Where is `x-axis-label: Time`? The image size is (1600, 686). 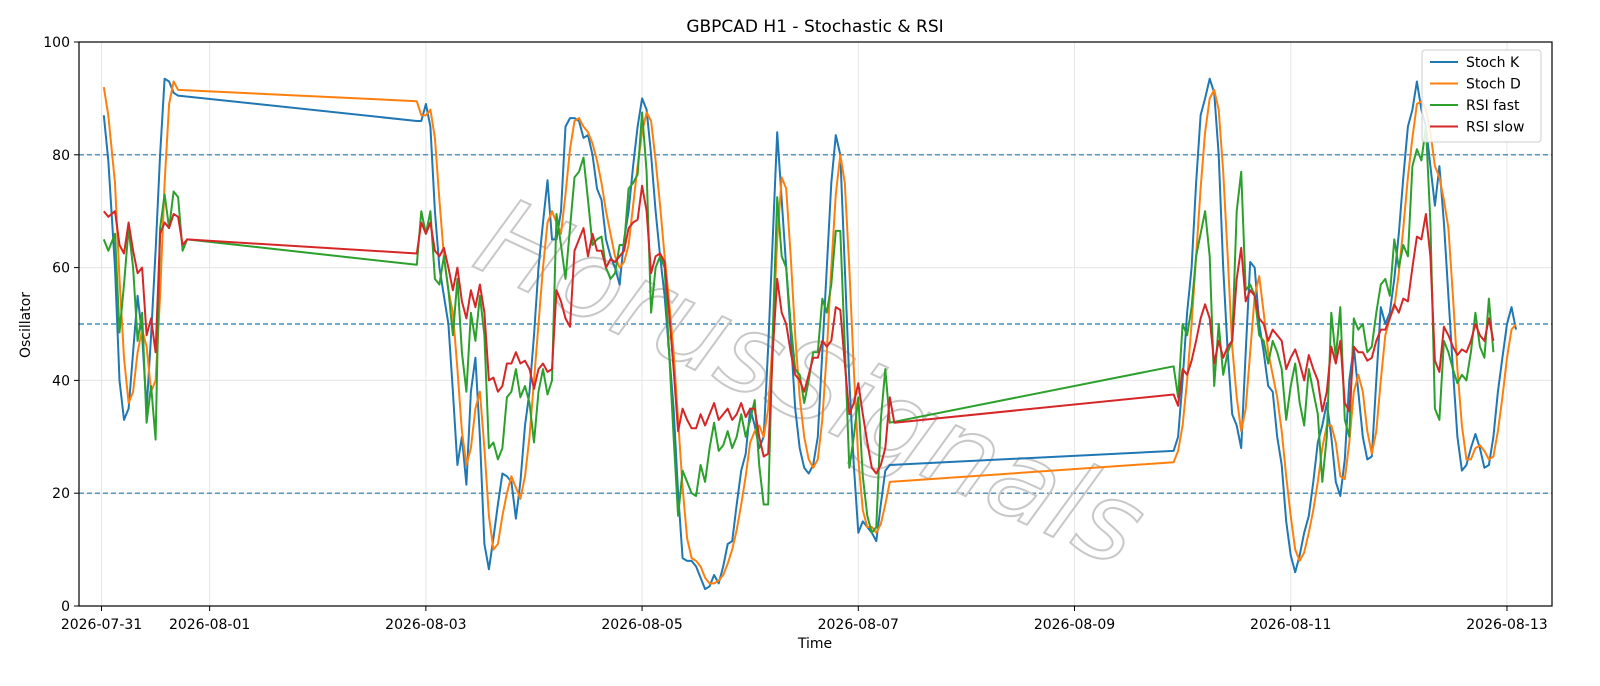
x-axis-label: Time is located at coordinates (814, 644).